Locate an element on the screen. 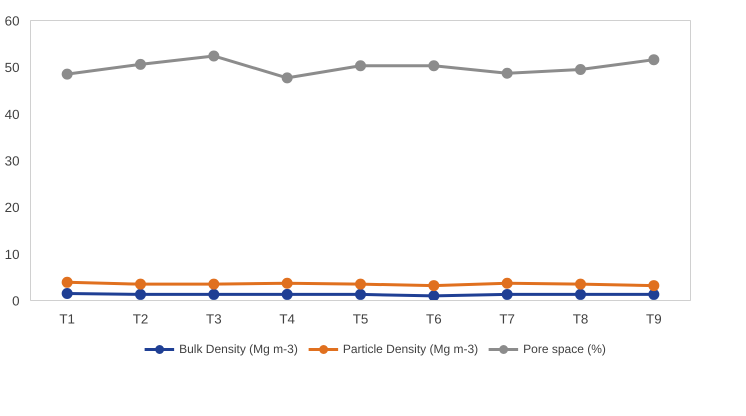 The width and height of the screenshot is (746, 416). y-tick-label: 40 is located at coordinates (12, 114).